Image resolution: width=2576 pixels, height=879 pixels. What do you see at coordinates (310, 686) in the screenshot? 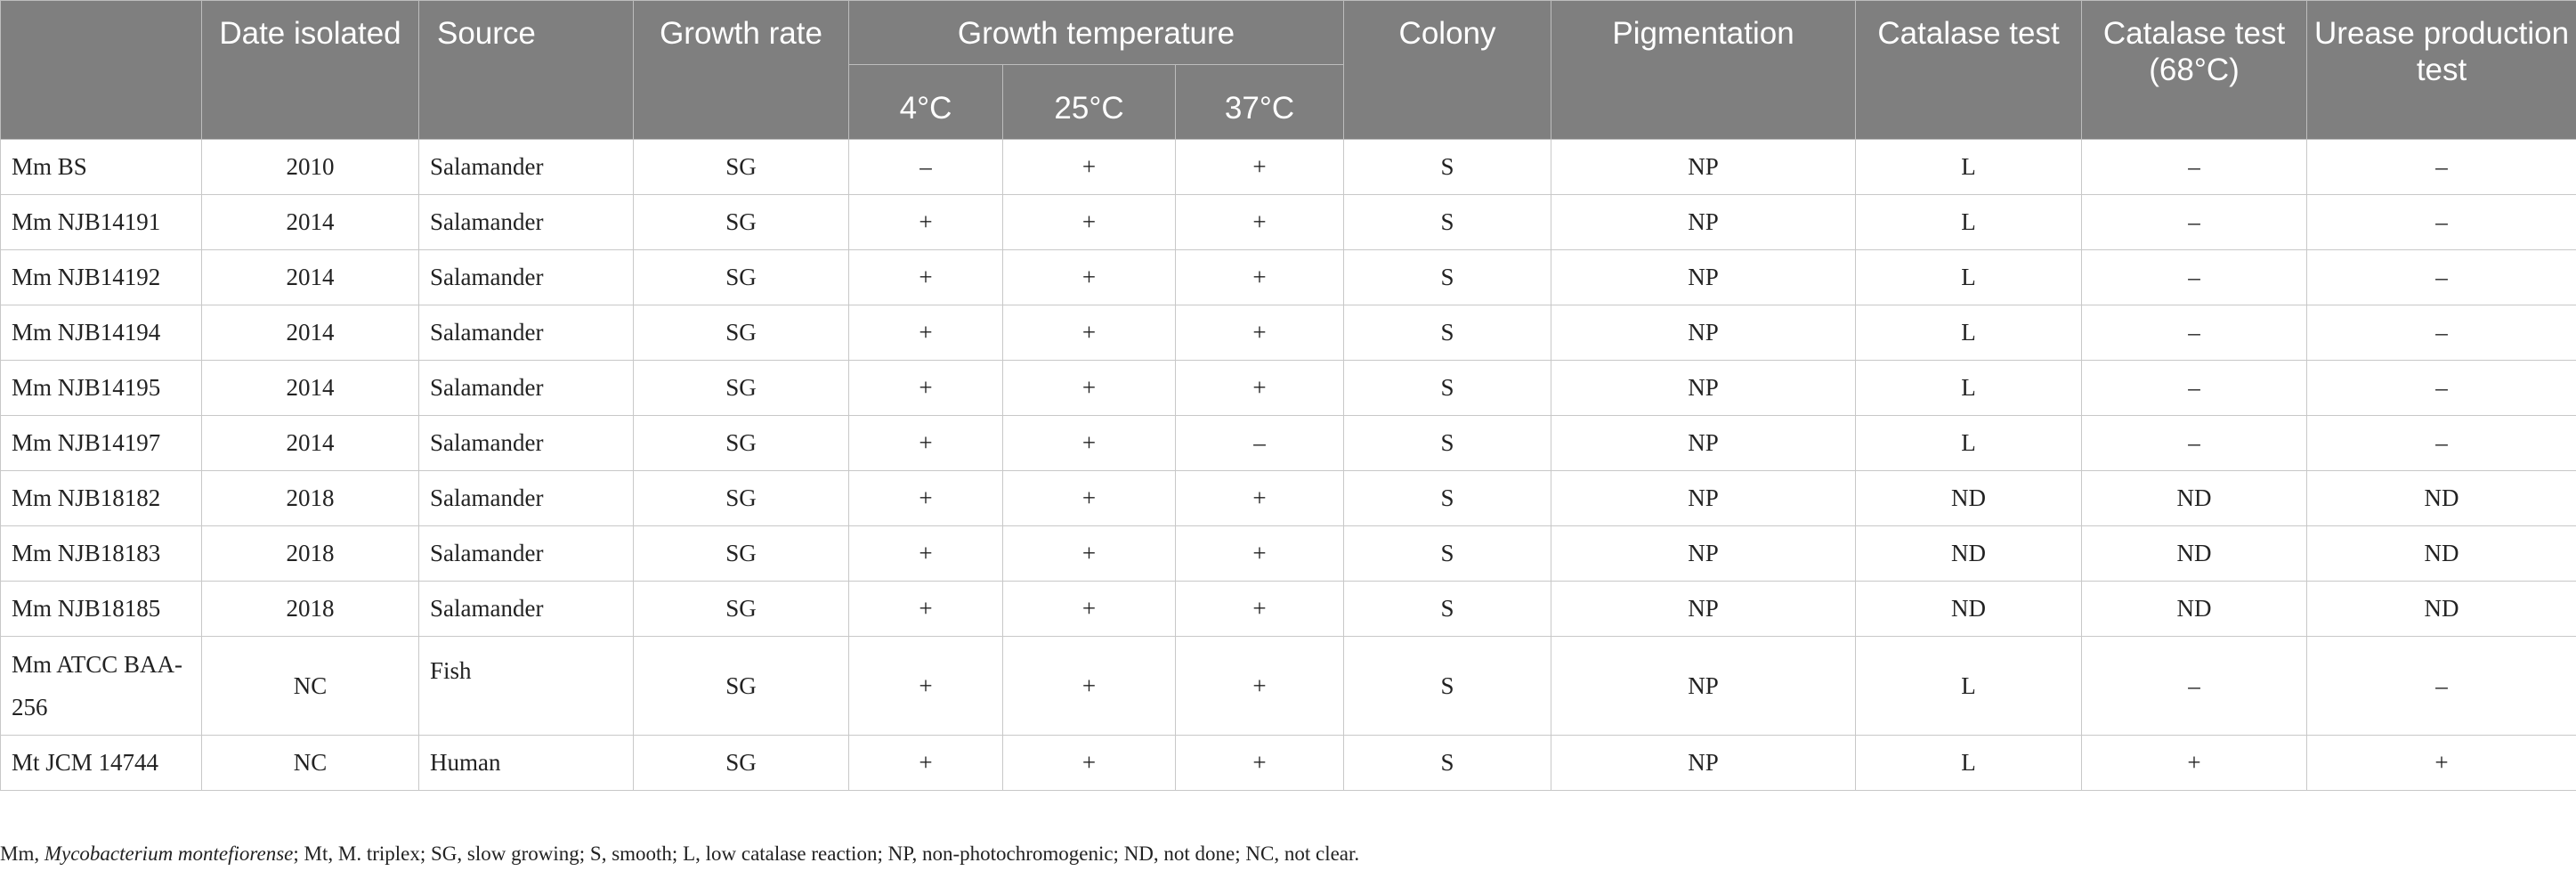
I see `cell-date-isolated: NC` at bounding box center [310, 686].